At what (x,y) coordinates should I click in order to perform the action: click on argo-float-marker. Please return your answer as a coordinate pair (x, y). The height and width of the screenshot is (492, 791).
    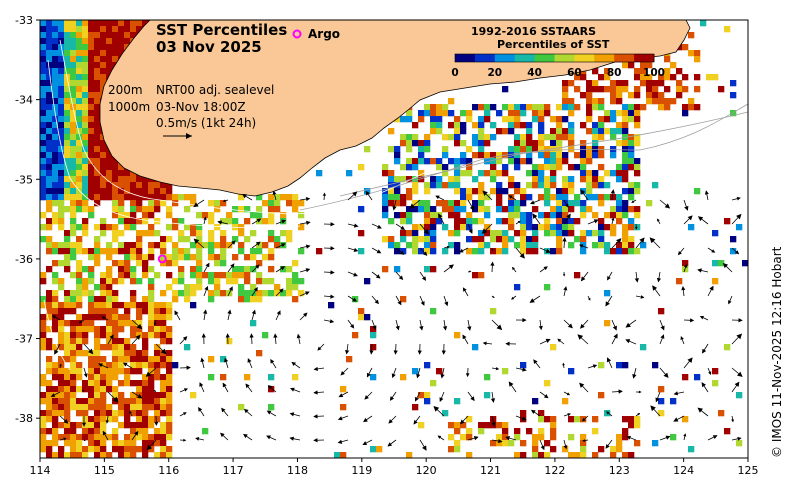
    Looking at the image, I should click on (162, 259).